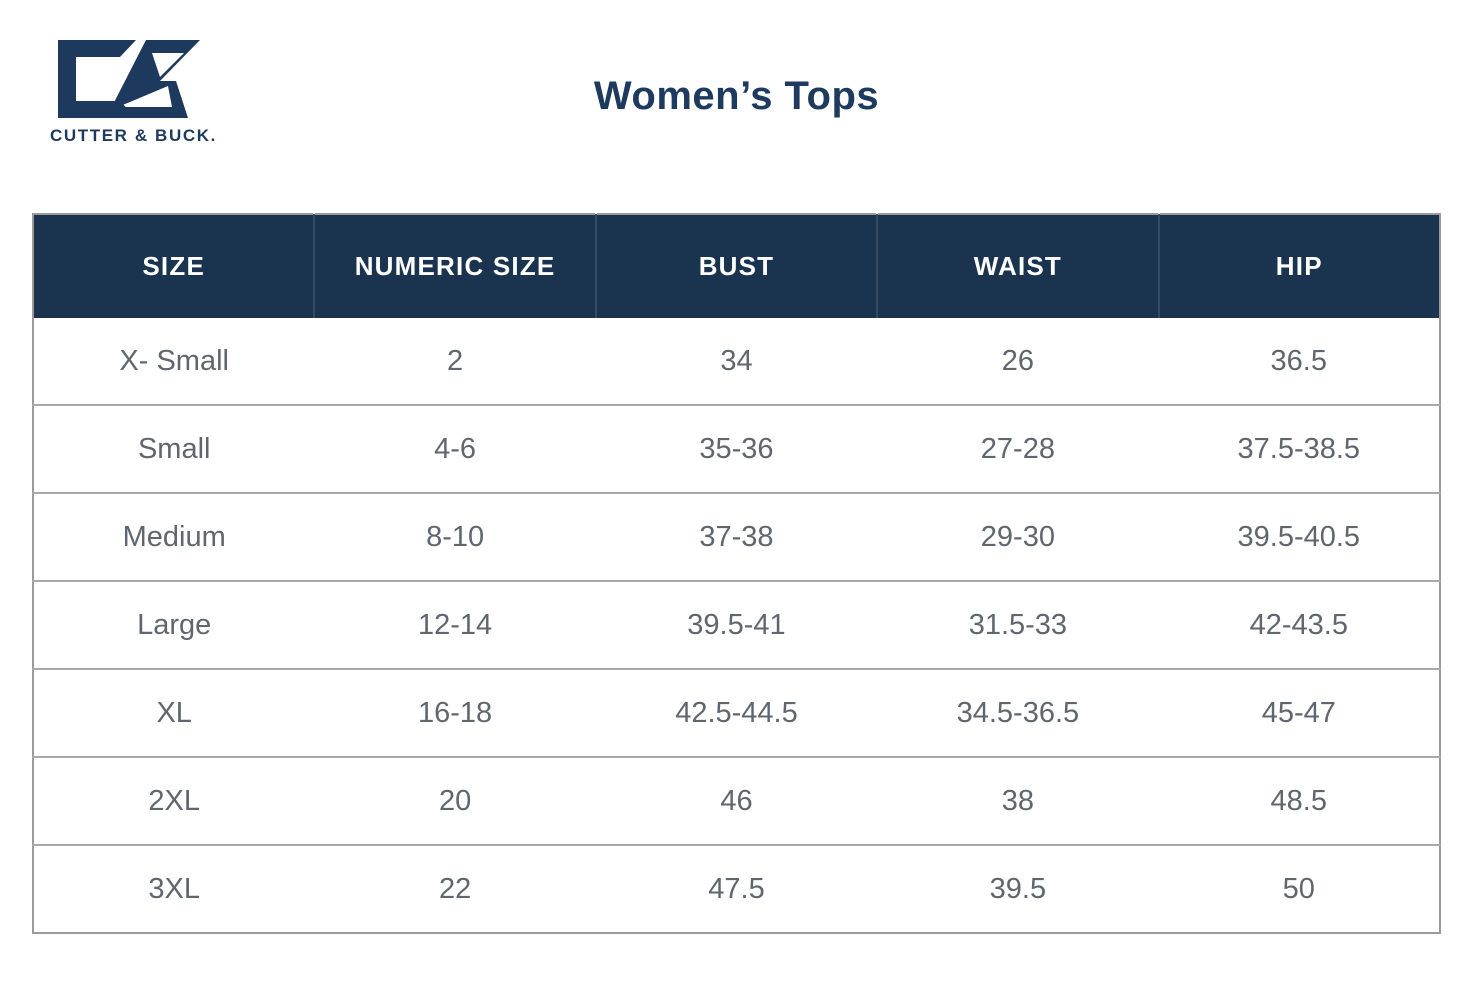 The width and height of the screenshot is (1473, 992). Describe the element at coordinates (1018, 800) in the screenshot. I see `cell-waist: 38` at that location.